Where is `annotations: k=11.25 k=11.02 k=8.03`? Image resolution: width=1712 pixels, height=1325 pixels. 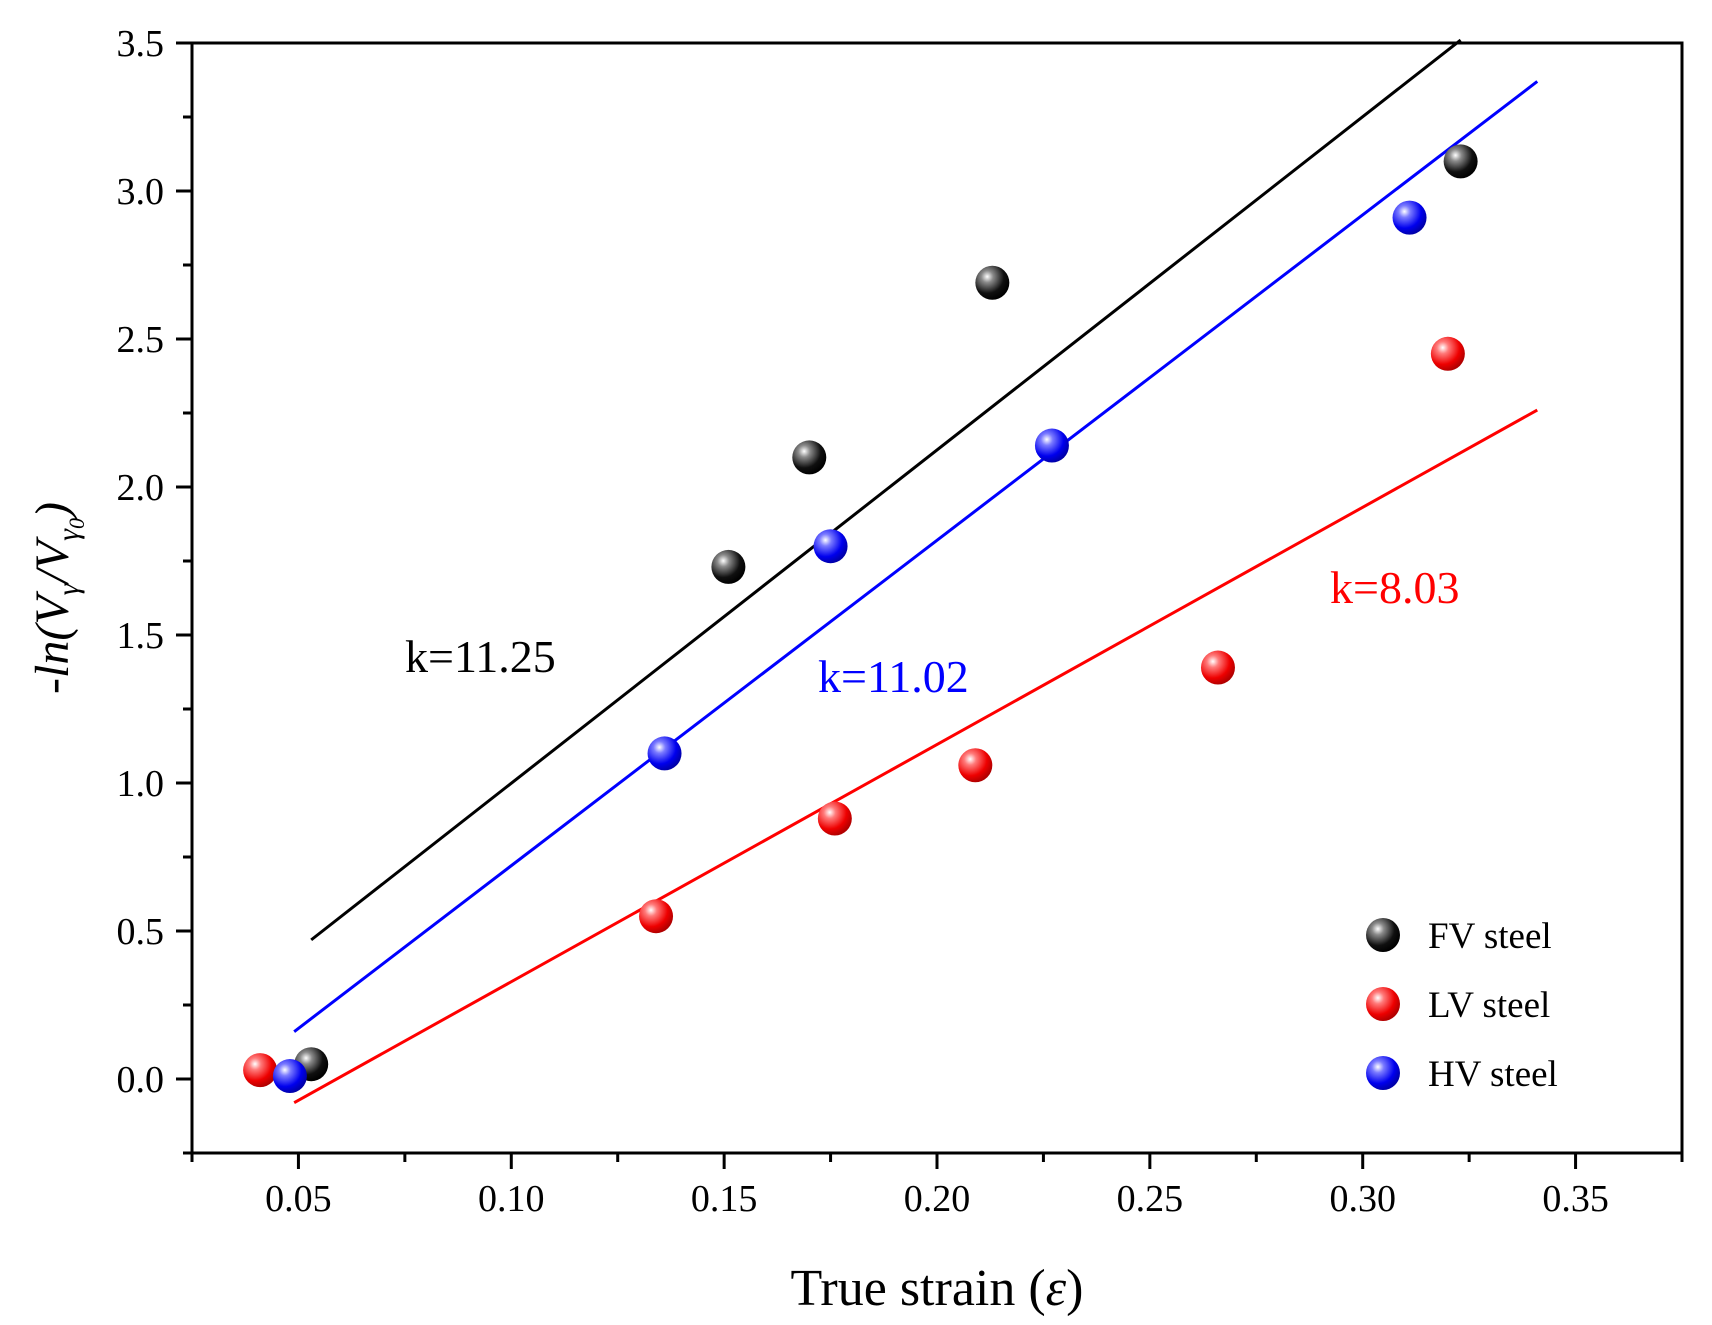 annotations: k=11.25 k=11.02 k=8.03 is located at coordinates (932, 632).